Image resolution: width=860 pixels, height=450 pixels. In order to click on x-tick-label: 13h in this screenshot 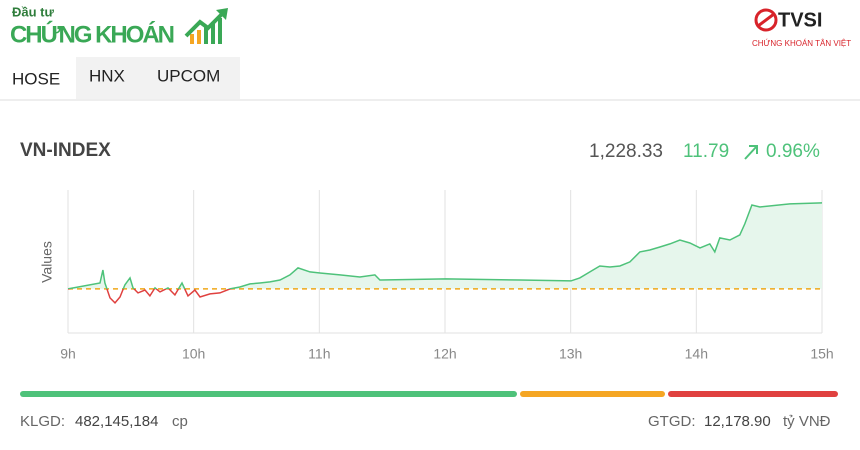, I will do `click(570, 354)`.